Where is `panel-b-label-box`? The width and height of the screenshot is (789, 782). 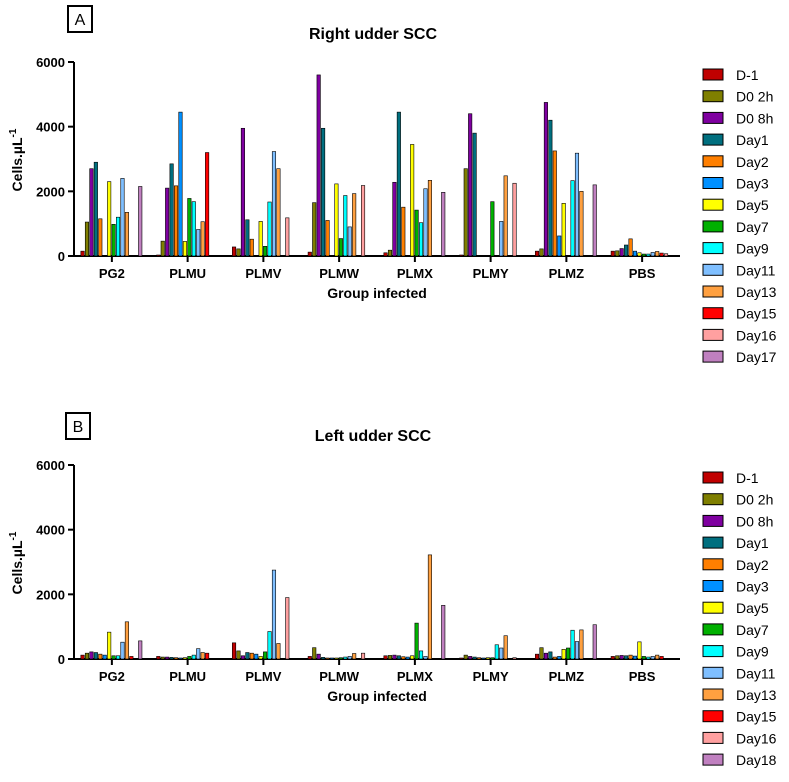
panel-b-label-box is located at coordinates (78, 426).